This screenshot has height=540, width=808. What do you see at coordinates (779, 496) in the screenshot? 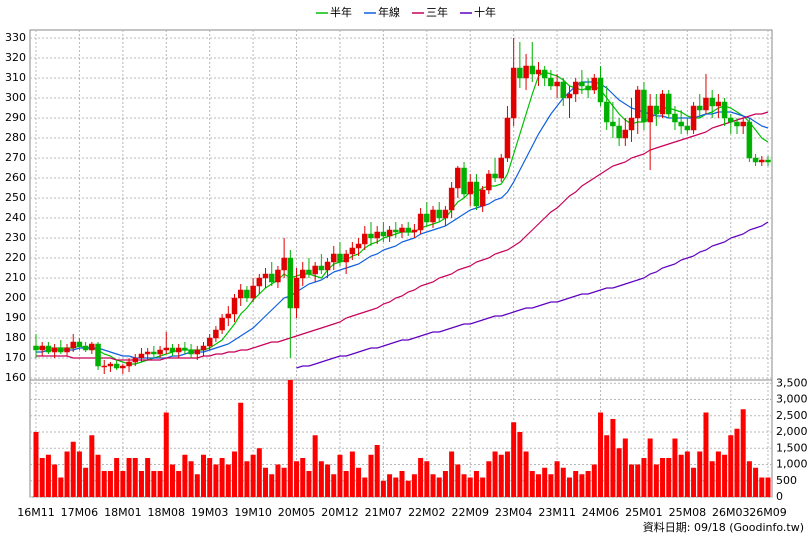
I see `y2-tick-label: 0` at bounding box center [779, 496].